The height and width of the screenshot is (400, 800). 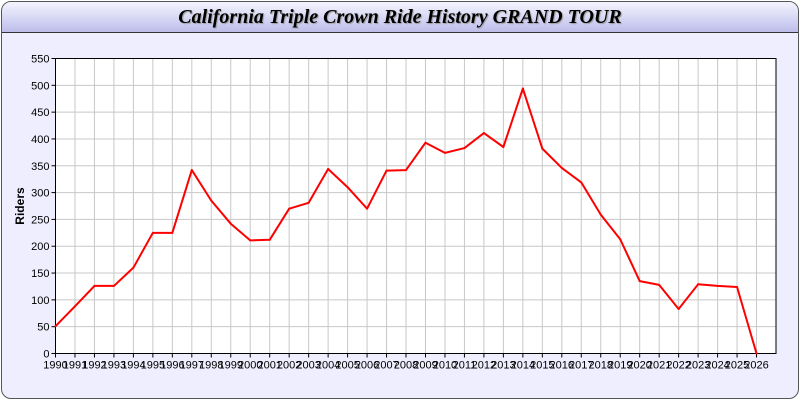 I want to click on y-tick-label: 100, so click(x=40, y=301).